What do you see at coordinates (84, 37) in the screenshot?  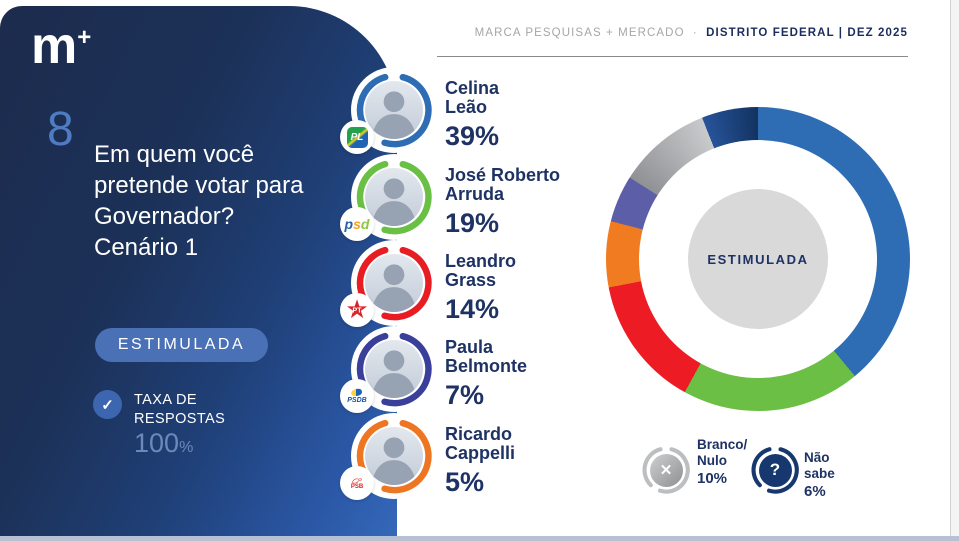 I see `logo-plus-icon: +` at bounding box center [84, 37].